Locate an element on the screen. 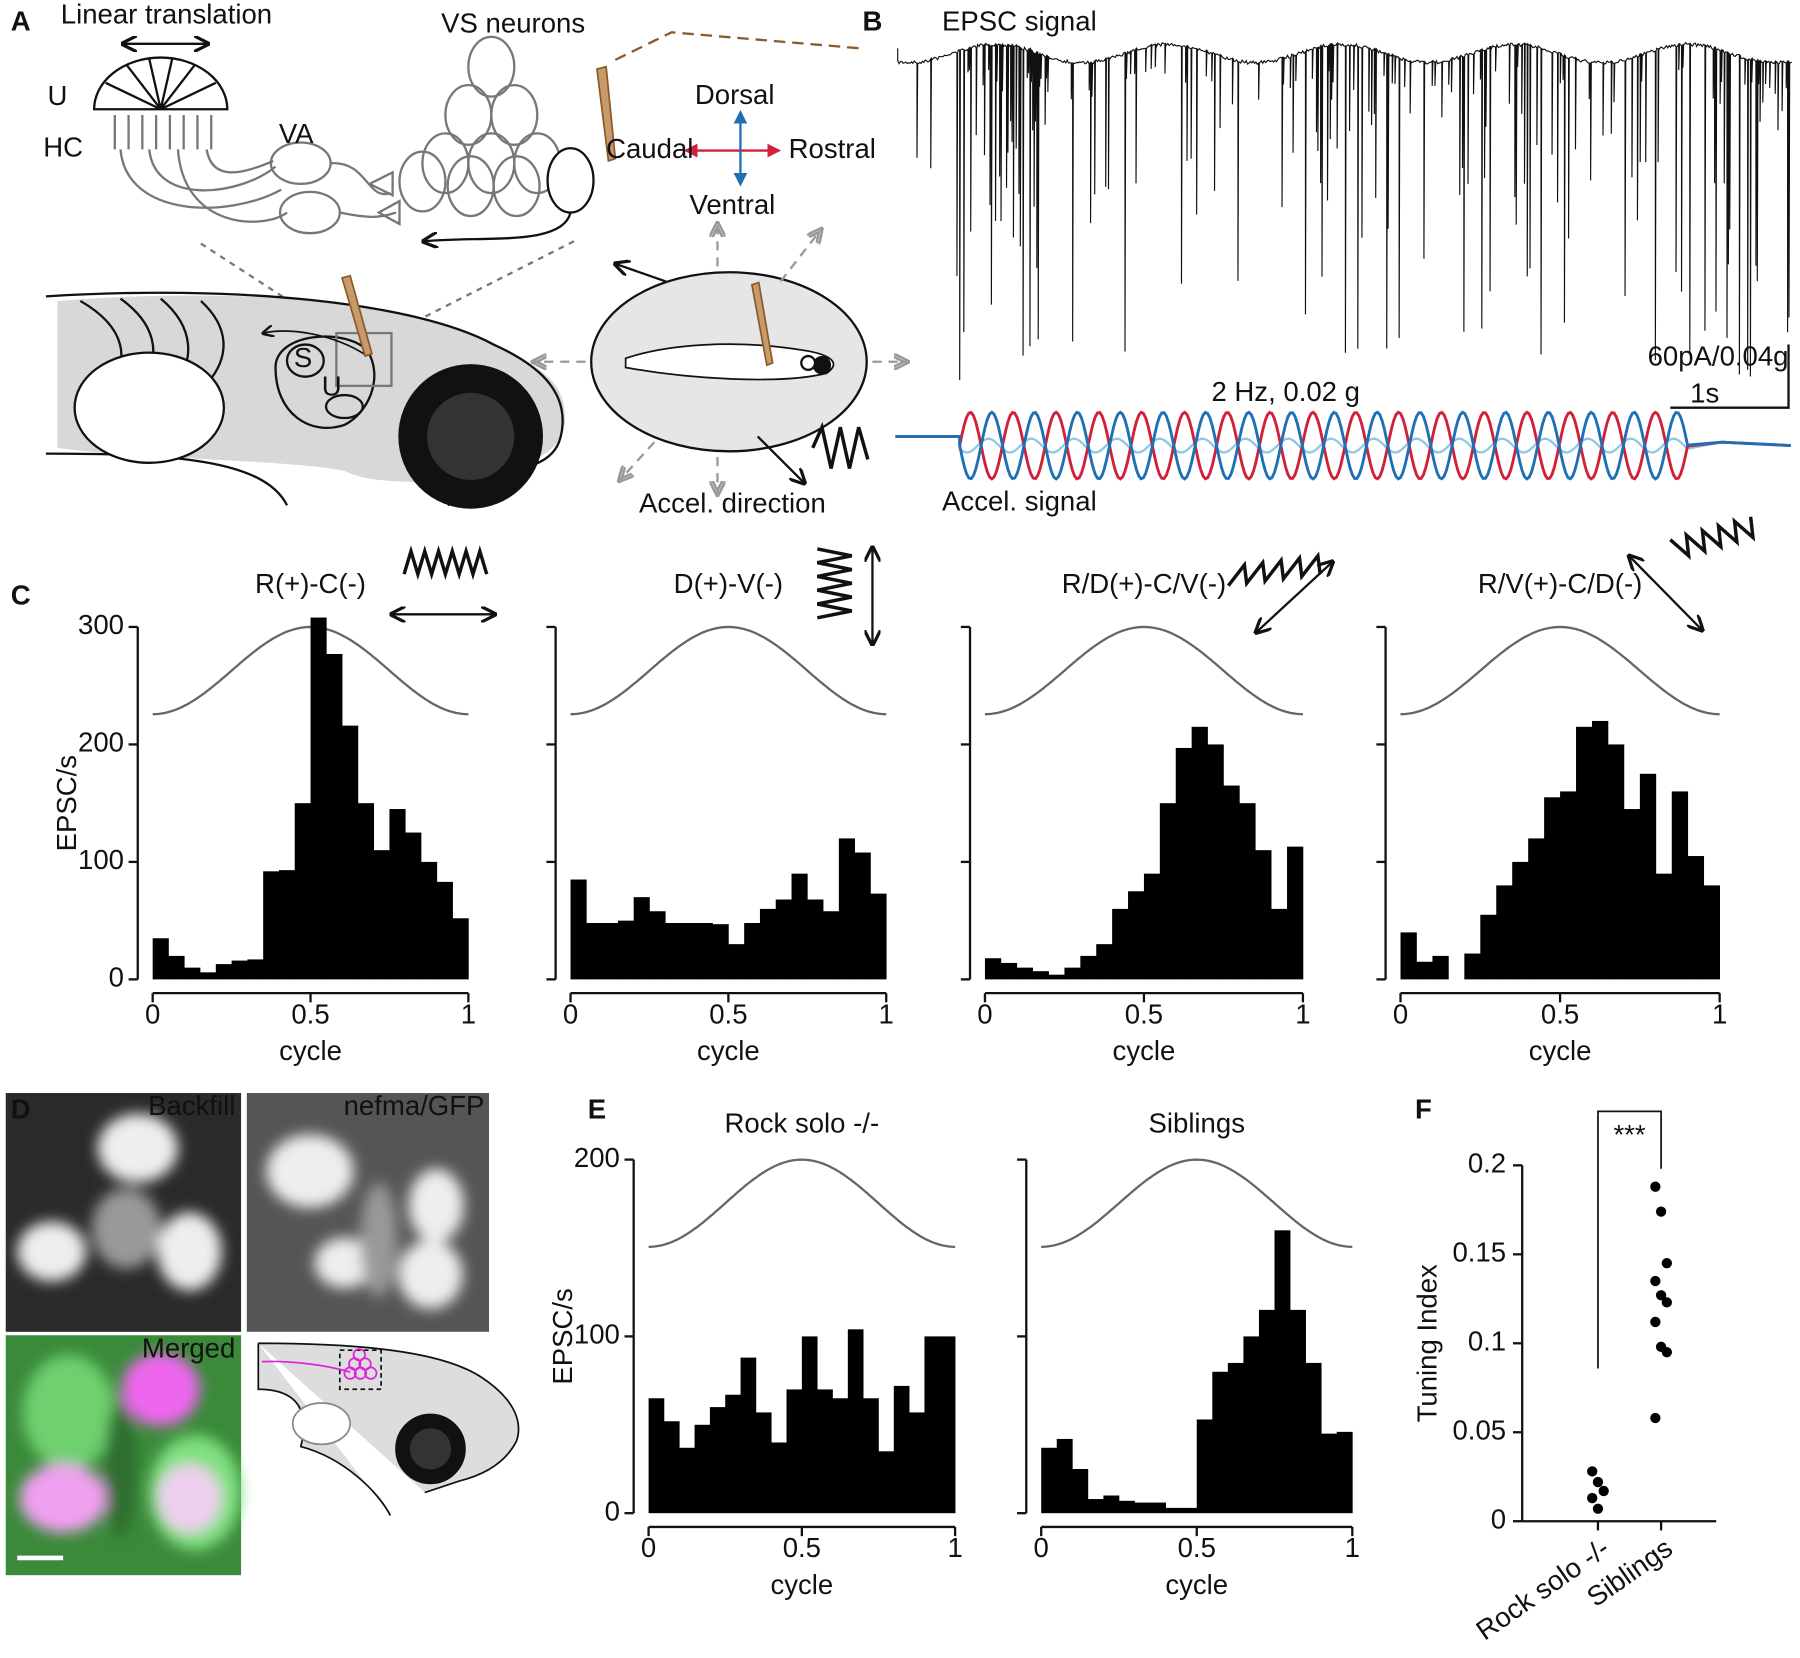  diagram-label: Dorsal is located at coordinates (735, 94).